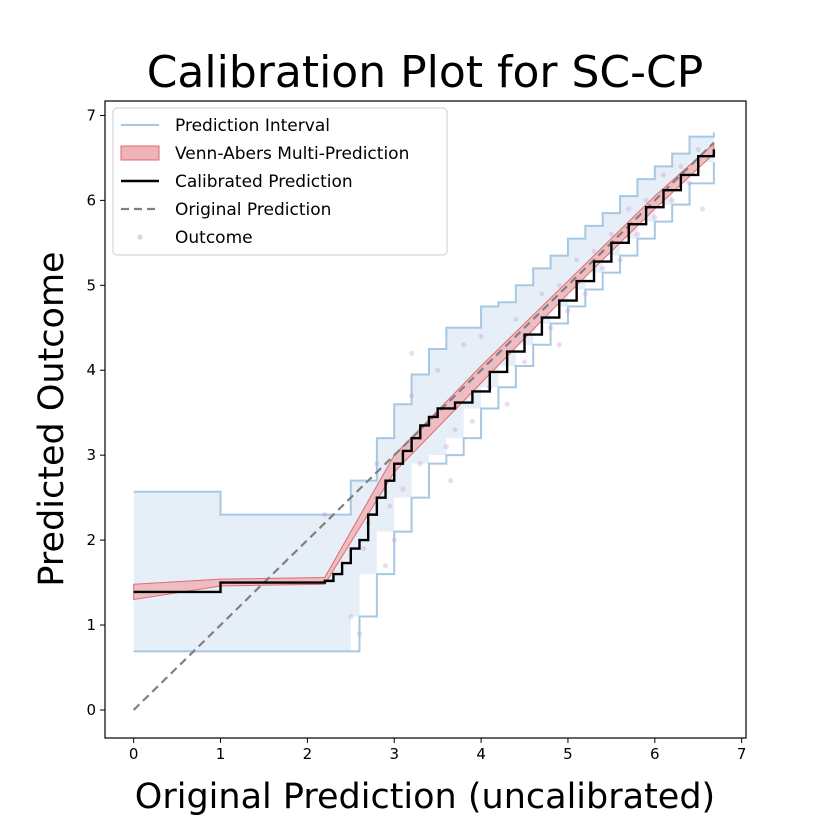 This screenshot has width=830, height=830. Describe the element at coordinates (91, 370) in the screenshot. I see `y-tick-label: 4` at that location.